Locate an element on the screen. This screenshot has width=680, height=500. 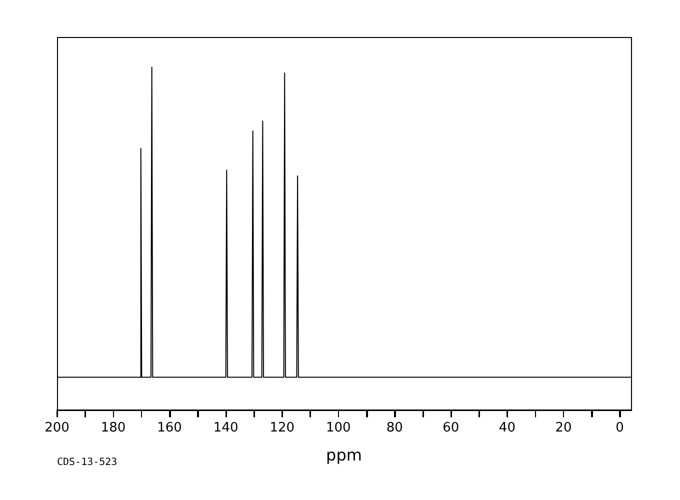
text: CDS-13-523 is located at coordinates (87, 462).